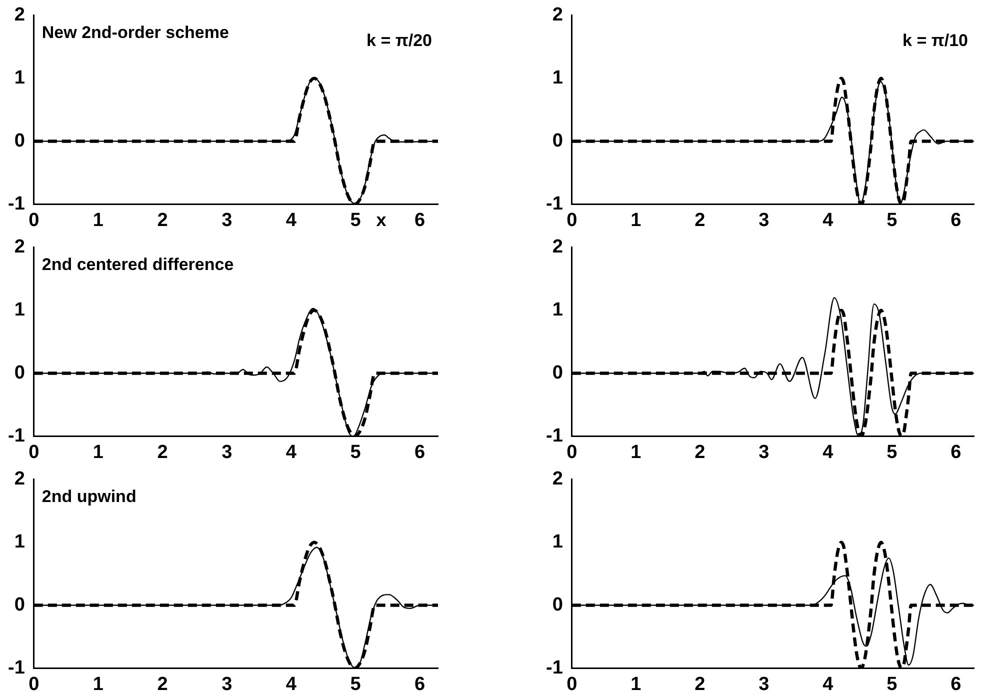 This screenshot has height=696, width=988. I want to click on annotation: k = π/20, so click(399, 40).